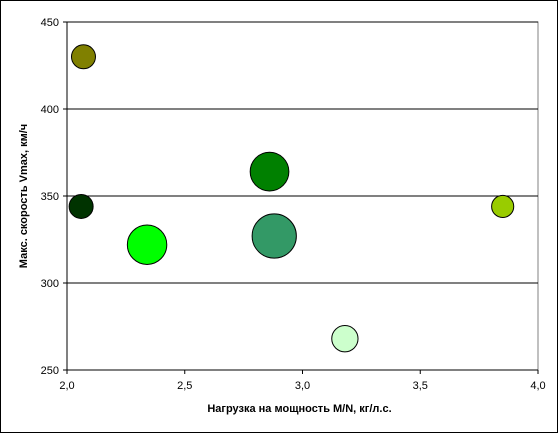  I want to click on x-tick-label: 3,0, so click(302, 386).